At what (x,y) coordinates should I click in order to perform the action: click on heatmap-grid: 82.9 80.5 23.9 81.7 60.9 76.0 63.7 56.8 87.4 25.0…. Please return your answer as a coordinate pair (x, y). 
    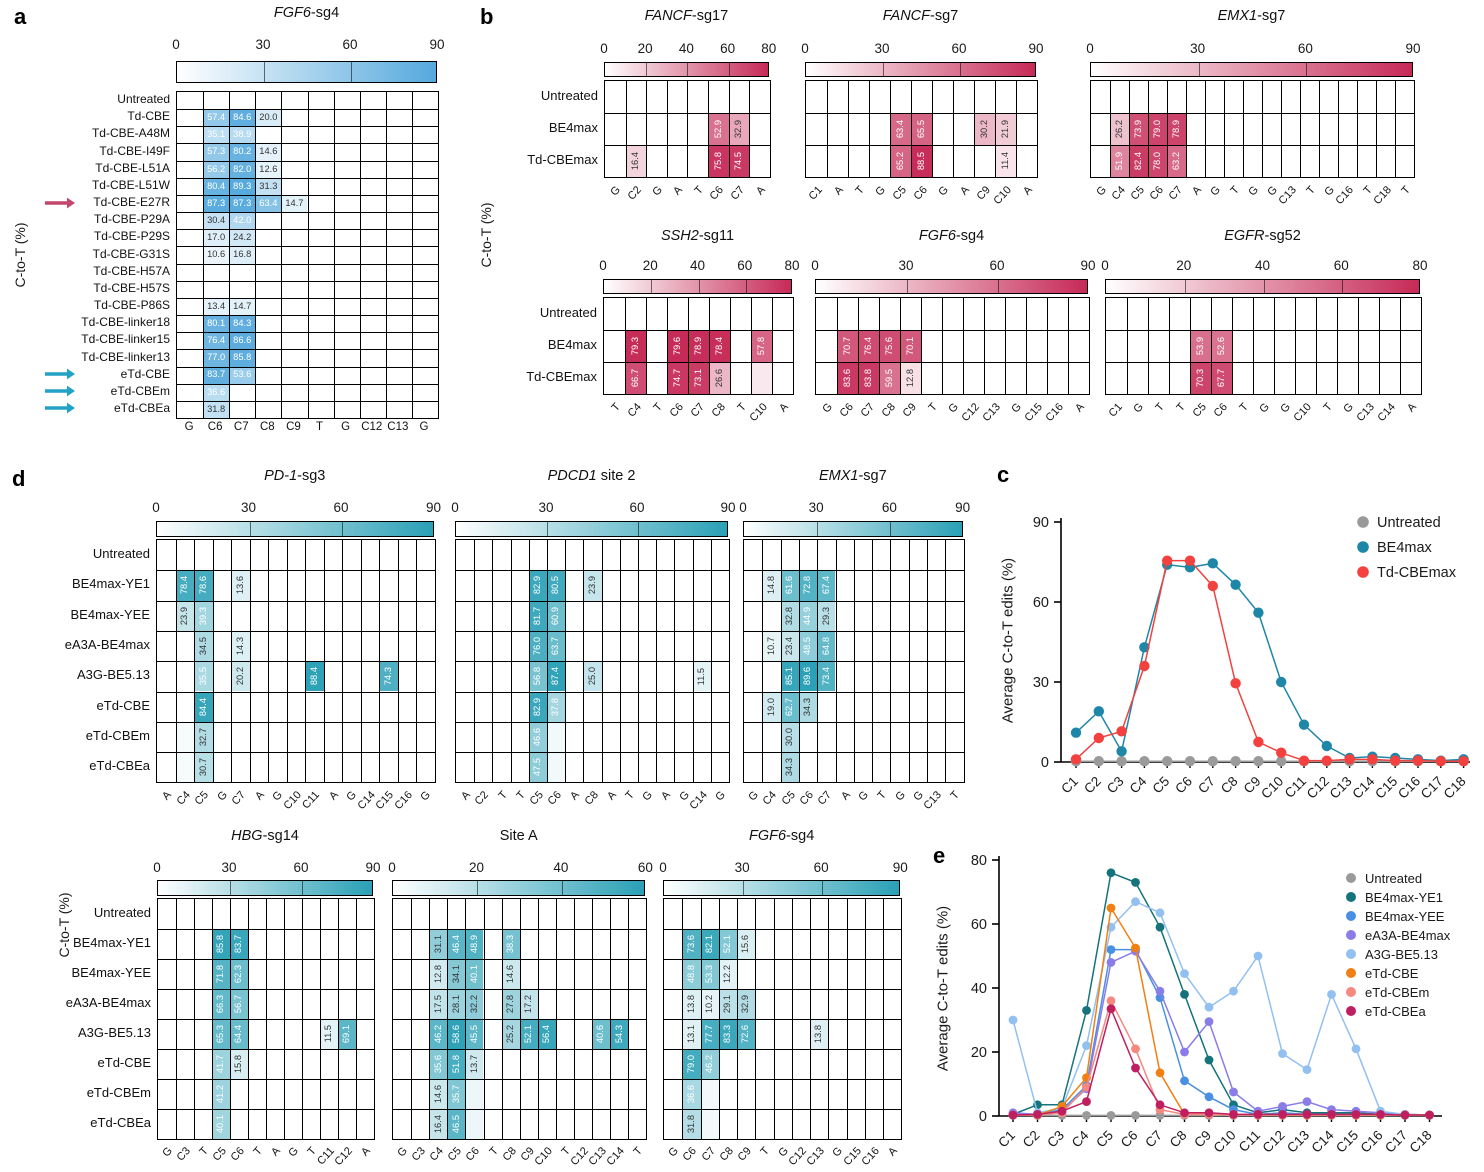
    Looking at the image, I should click on (592, 661).